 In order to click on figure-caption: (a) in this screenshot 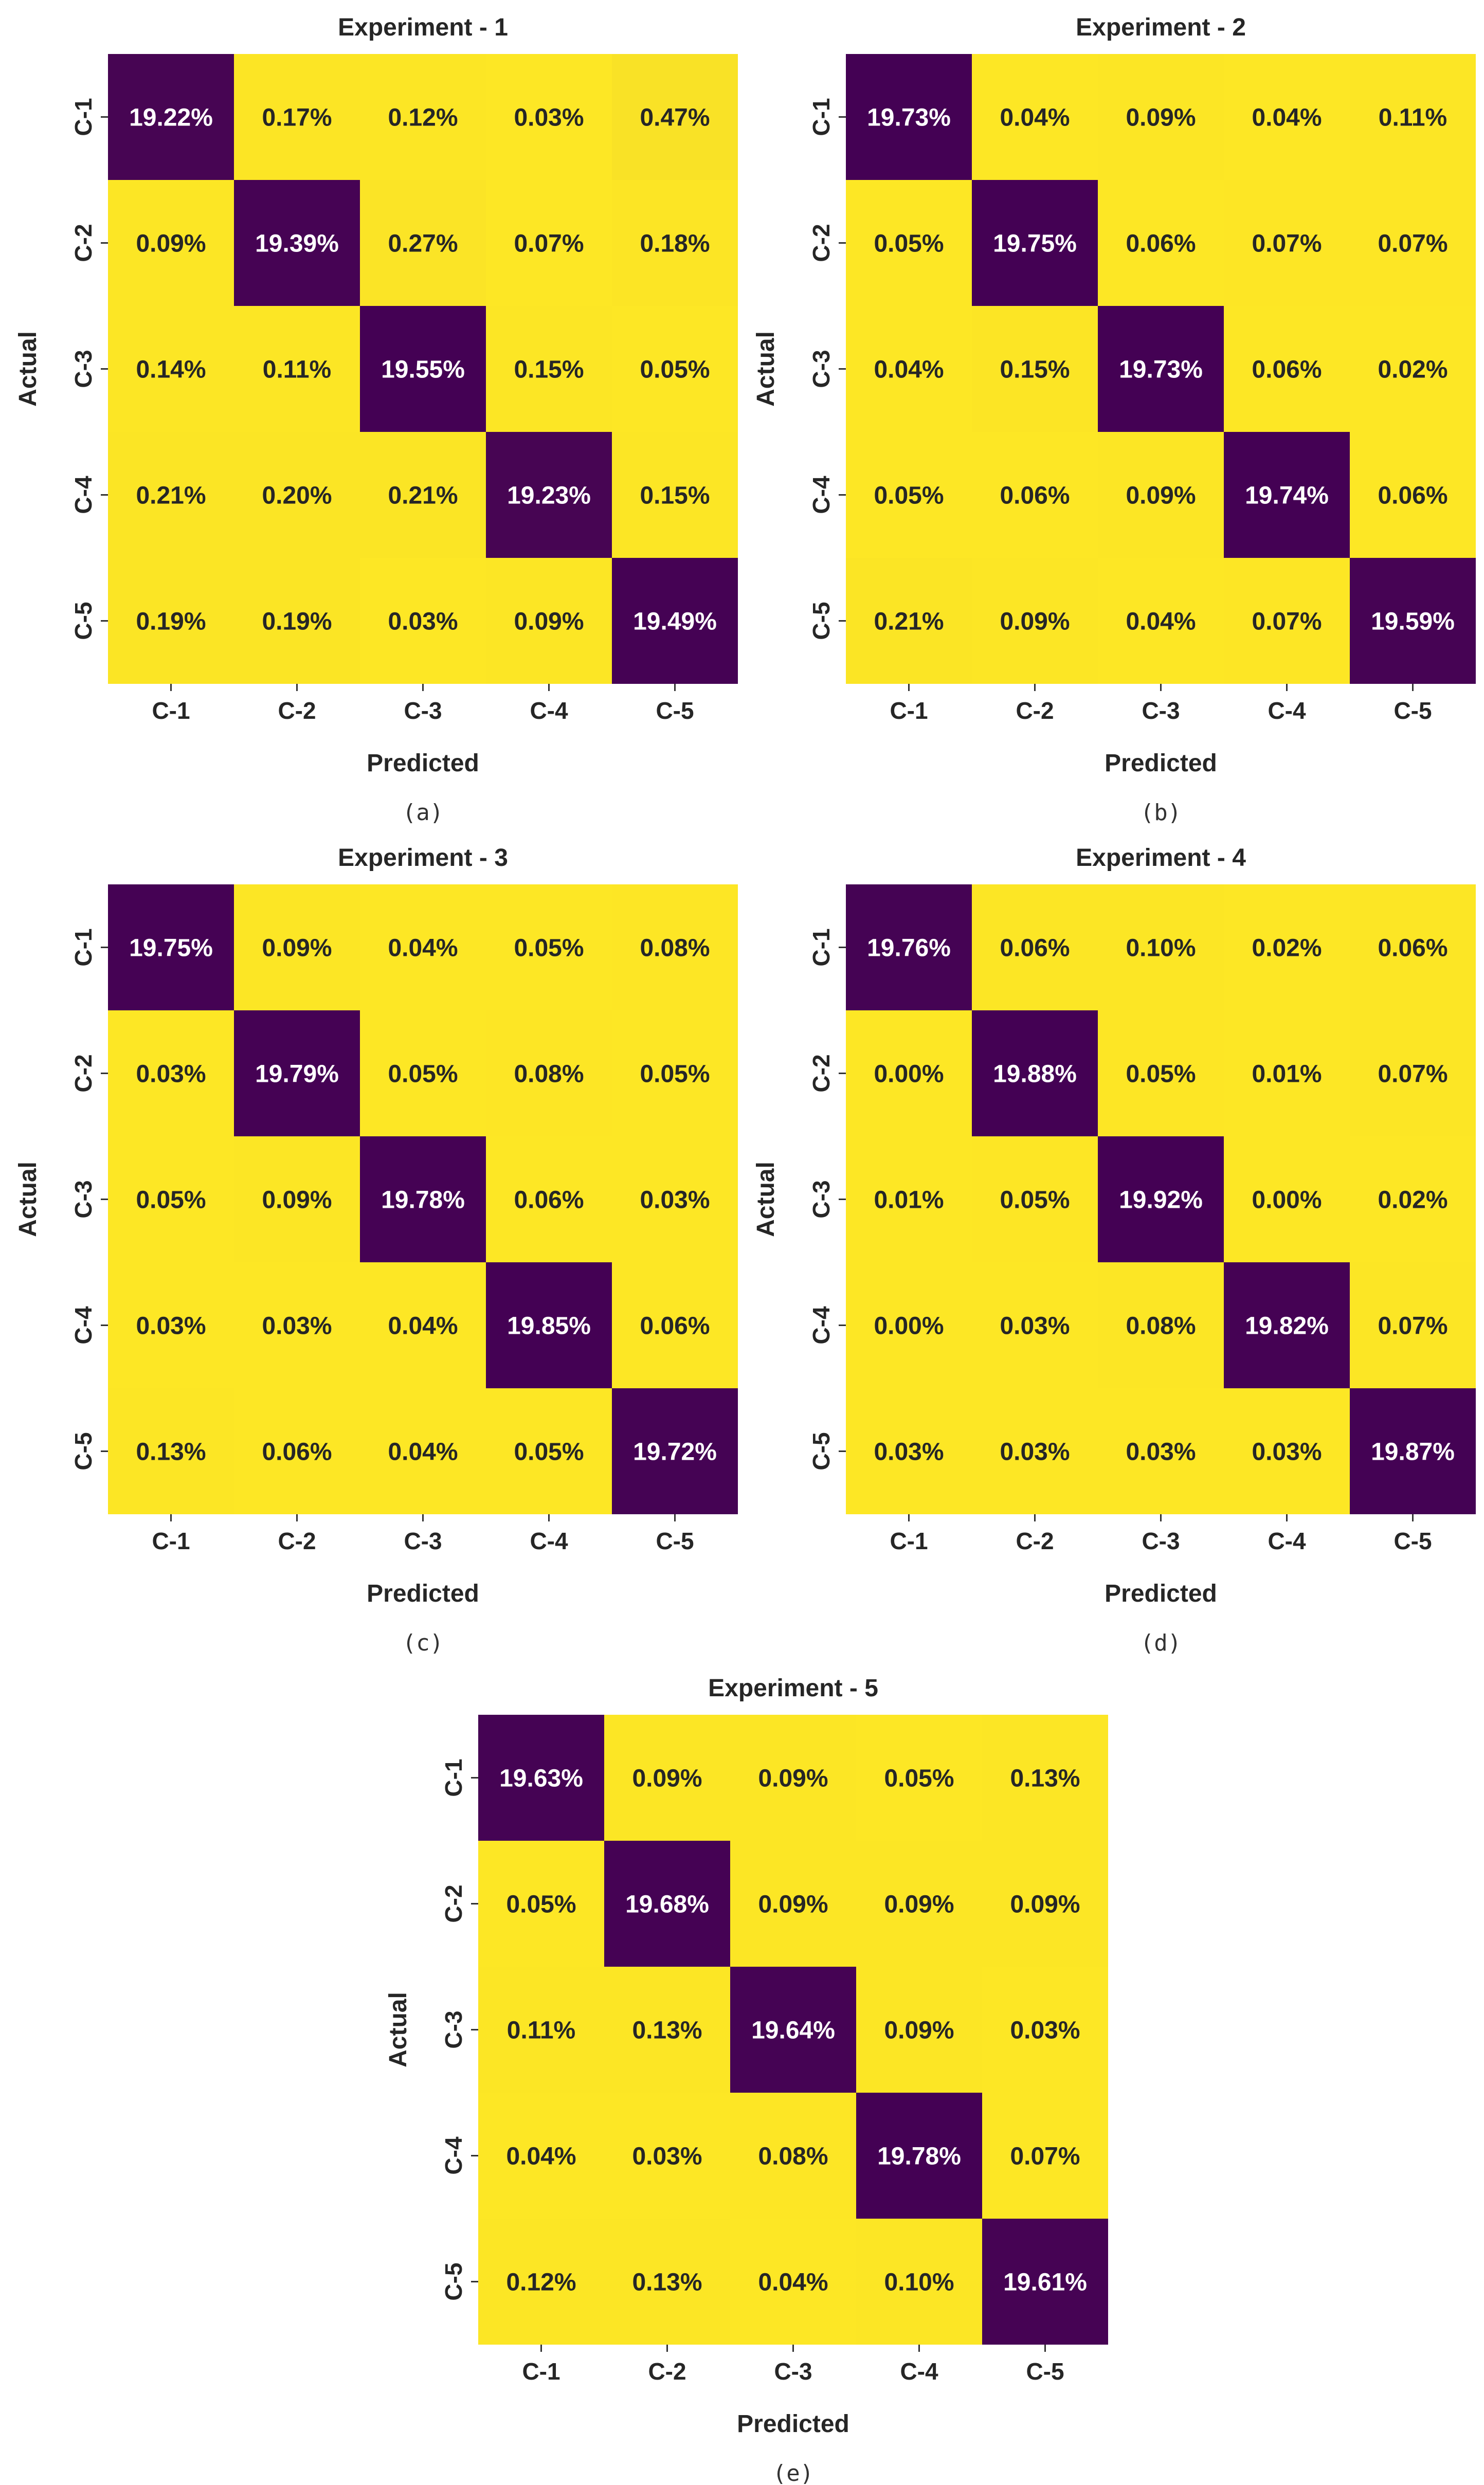, I will do `click(423, 813)`.